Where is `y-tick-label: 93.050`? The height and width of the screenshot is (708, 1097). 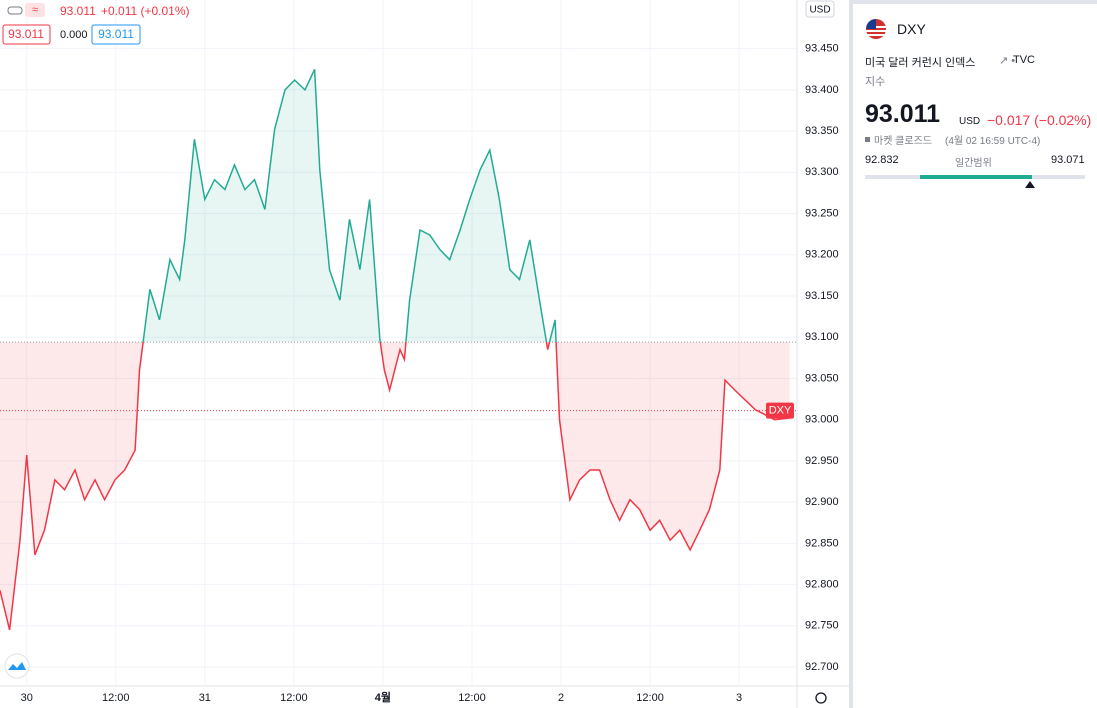 y-tick-label: 93.050 is located at coordinates (822, 378).